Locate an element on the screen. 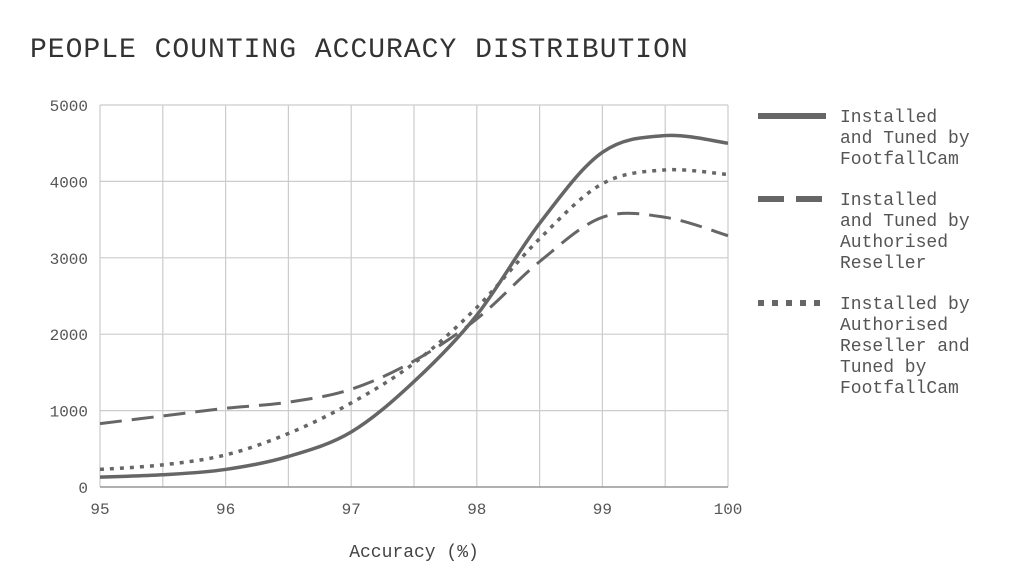  y-tick-label: 2000 is located at coordinates (69, 336).